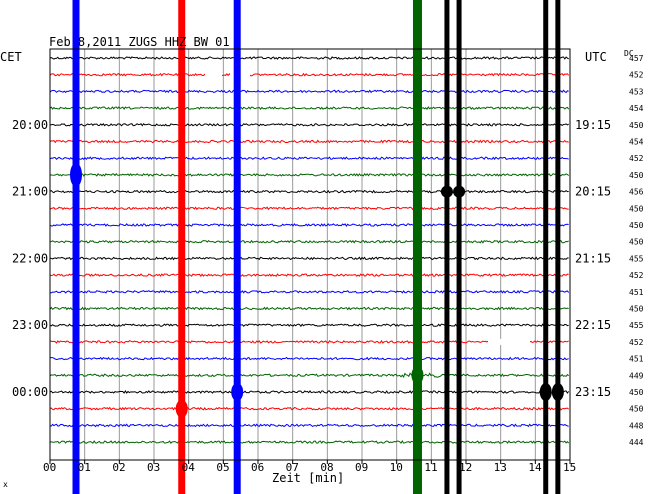 This screenshot has height=494, width=650. Describe the element at coordinates (636, 192) in the screenshot. I see `dc-offset-label: 456` at that location.